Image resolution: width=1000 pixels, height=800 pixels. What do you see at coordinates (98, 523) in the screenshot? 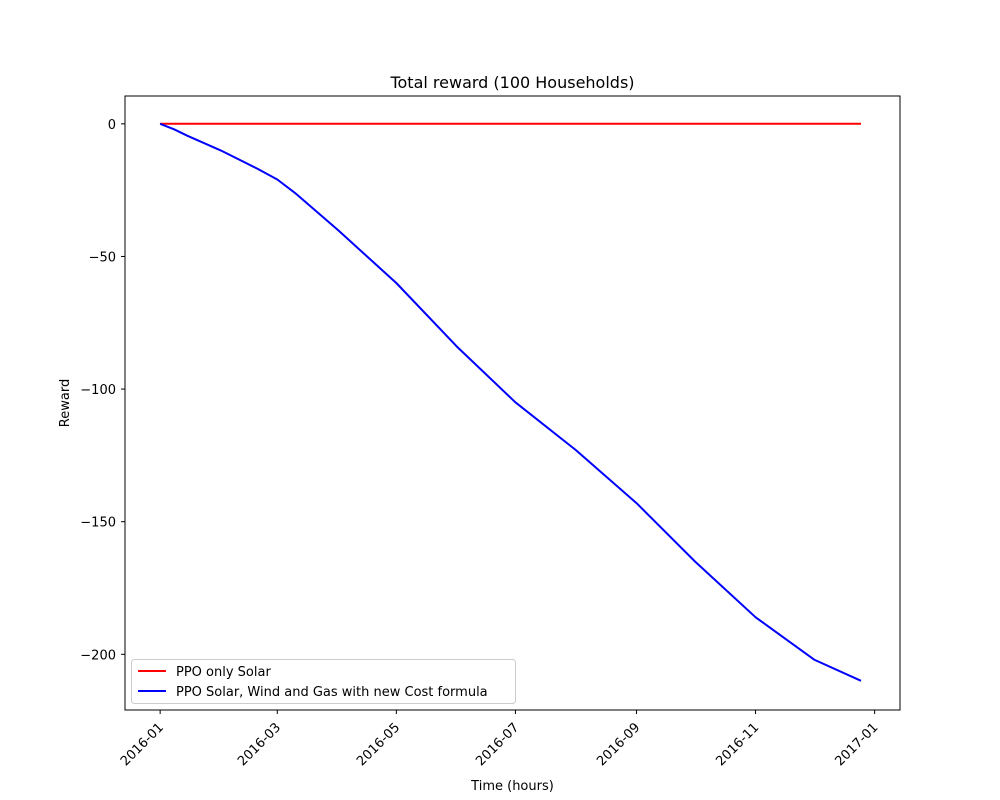
I see `y-tick-label: −150` at bounding box center [98, 523].